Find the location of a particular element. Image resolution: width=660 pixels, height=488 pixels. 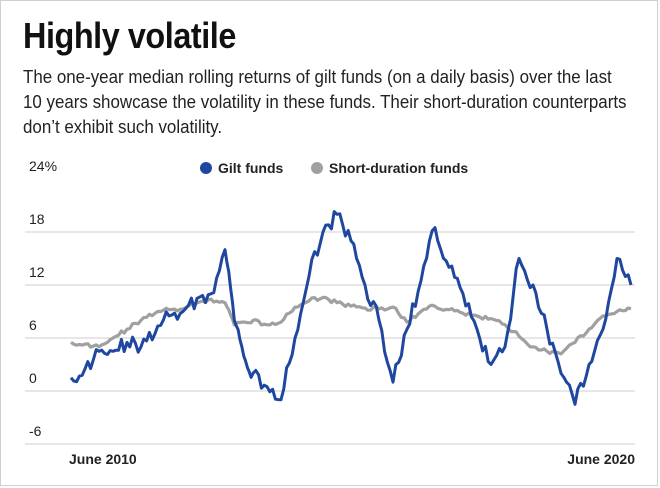

y-axis-ticks: 24% 18 12 6 0 -6 is located at coordinates (43, 298).